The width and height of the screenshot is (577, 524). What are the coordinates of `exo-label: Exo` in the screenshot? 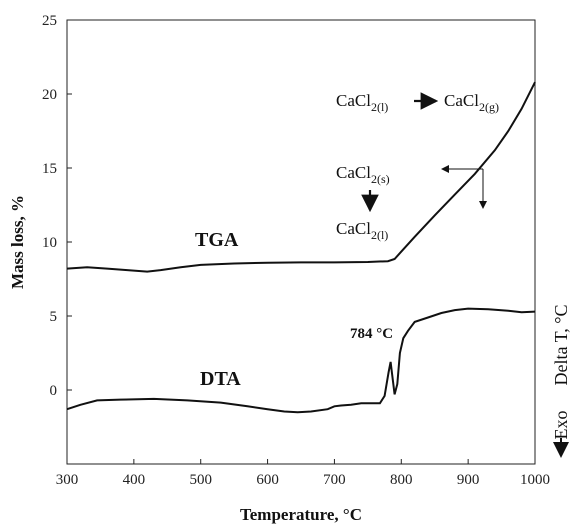 It's located at (561, 425).